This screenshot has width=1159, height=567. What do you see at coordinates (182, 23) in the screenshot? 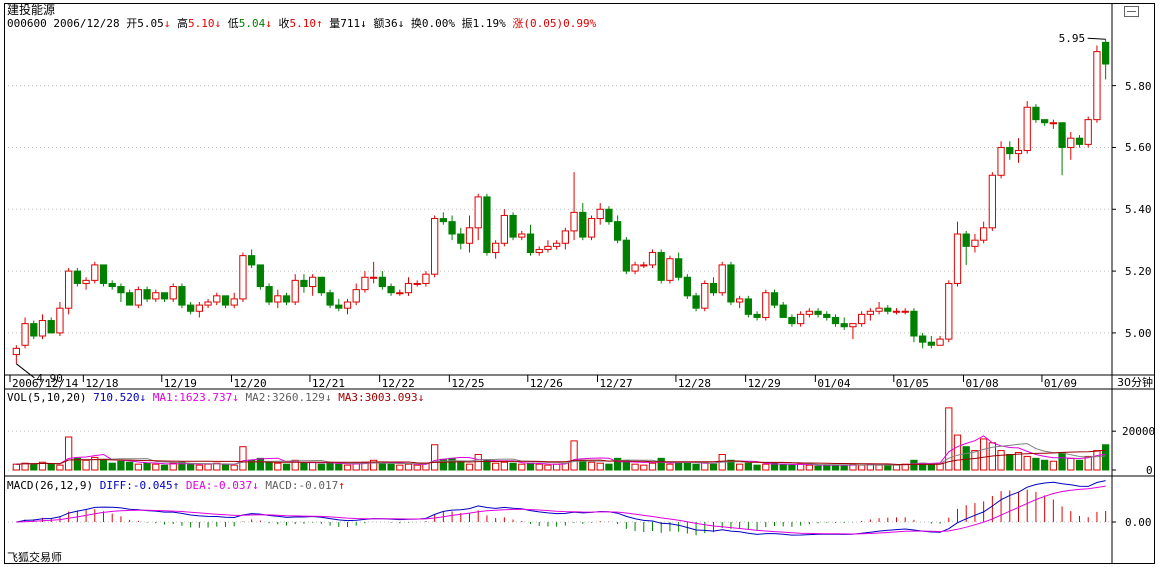
I see `high-label: 高` at bounding box center [182, 23].